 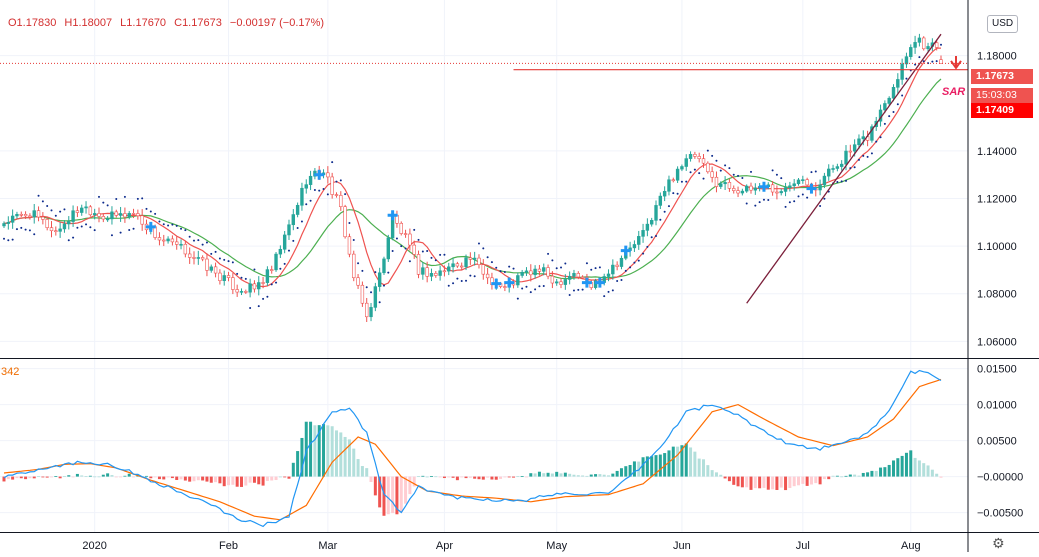 What do you see at coordinates (1003, 24) in the screenshot?
I see `currency-selector: USD` at bounding box center [1003, 24].